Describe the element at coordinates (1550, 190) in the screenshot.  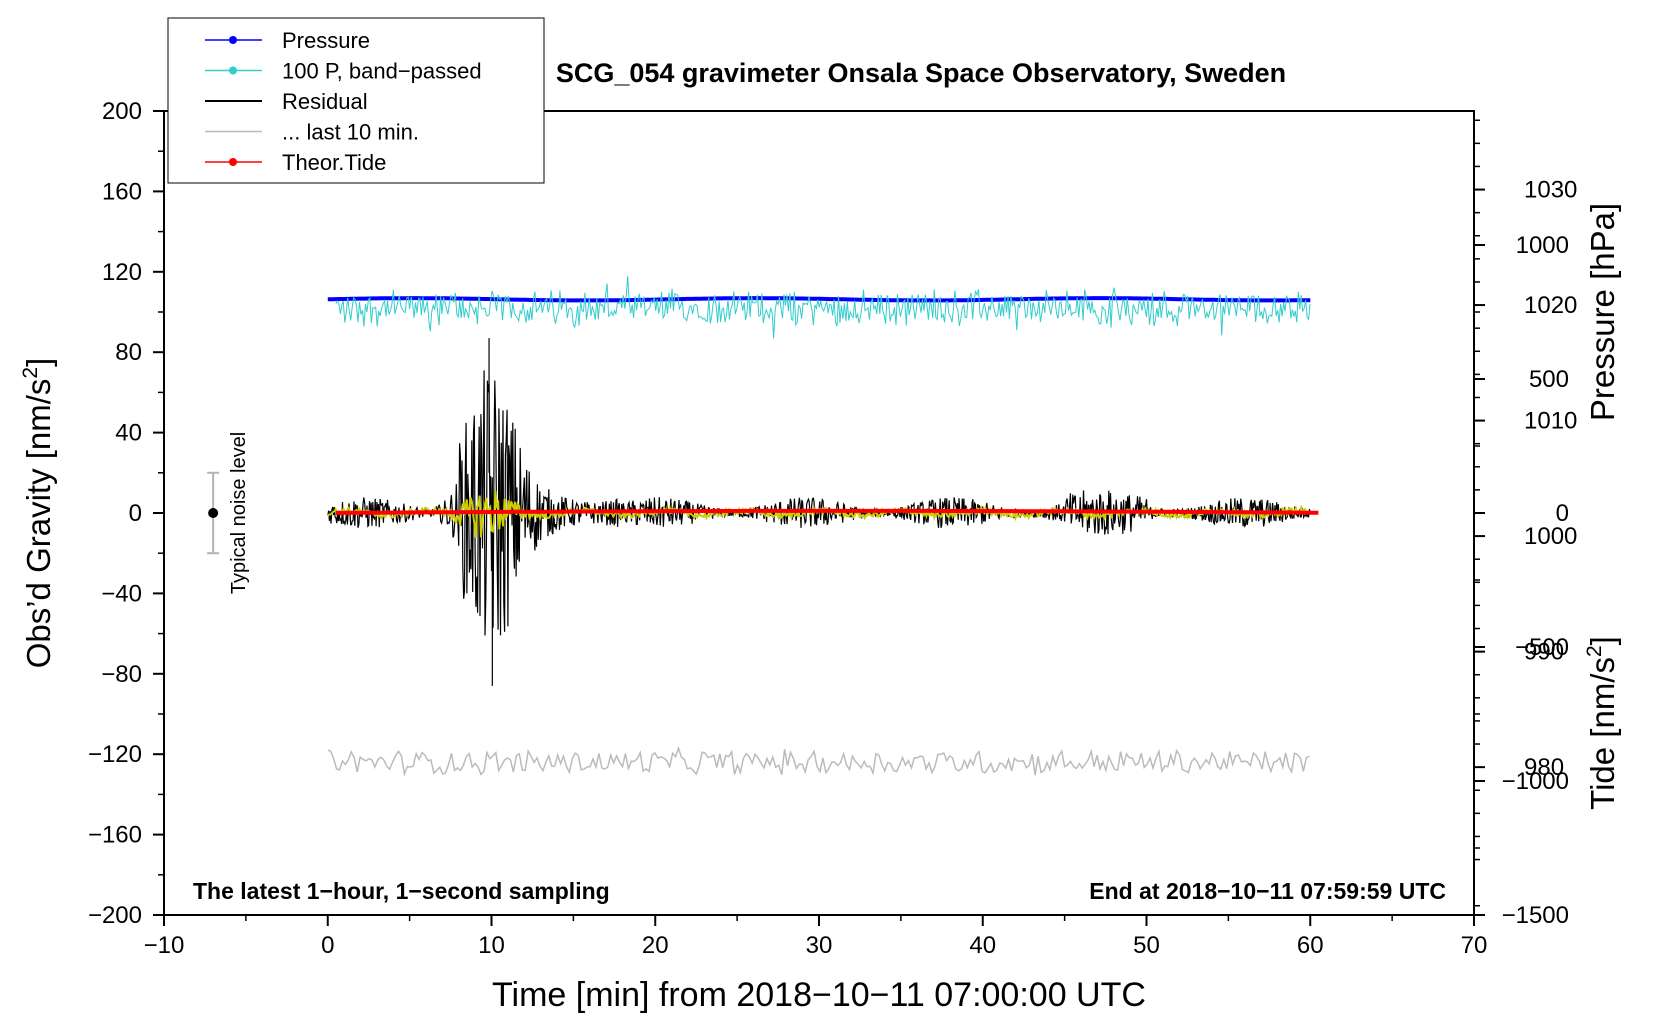
I see `pressure-tick-label: 1030` at that location.